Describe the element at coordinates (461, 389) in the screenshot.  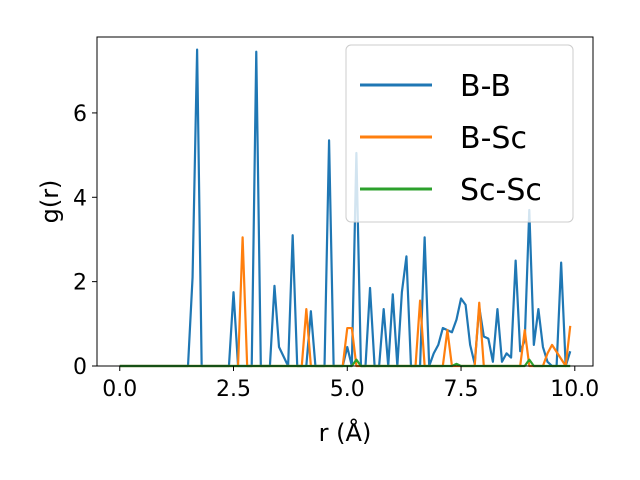
I see `x-tick-label: 7.5` at that location.